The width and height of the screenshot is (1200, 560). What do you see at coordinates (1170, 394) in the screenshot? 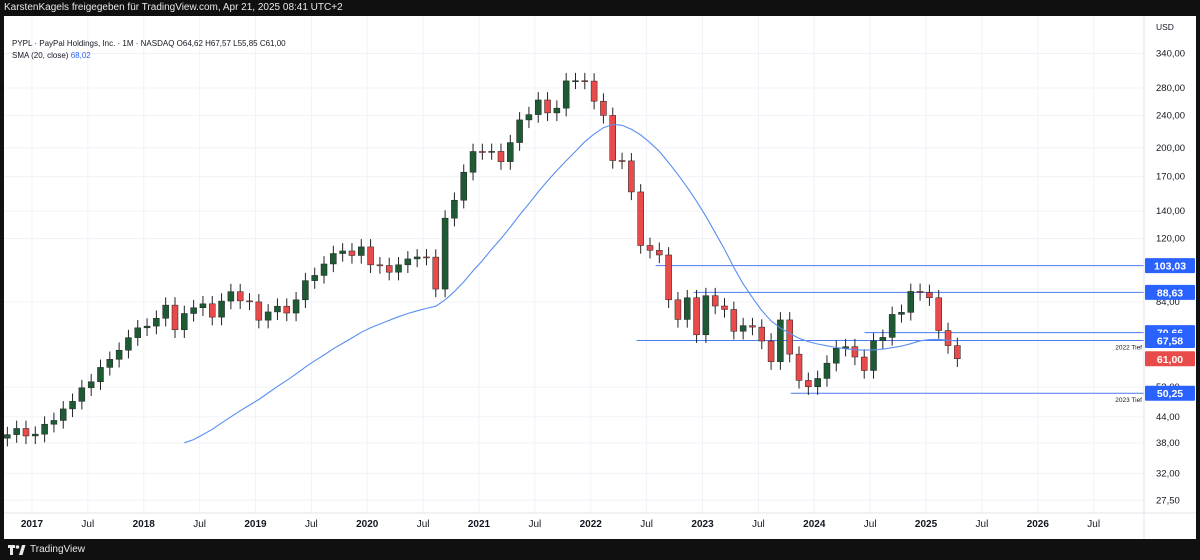
I see `price-label: 50,25` at bounding box center [1170, 394].